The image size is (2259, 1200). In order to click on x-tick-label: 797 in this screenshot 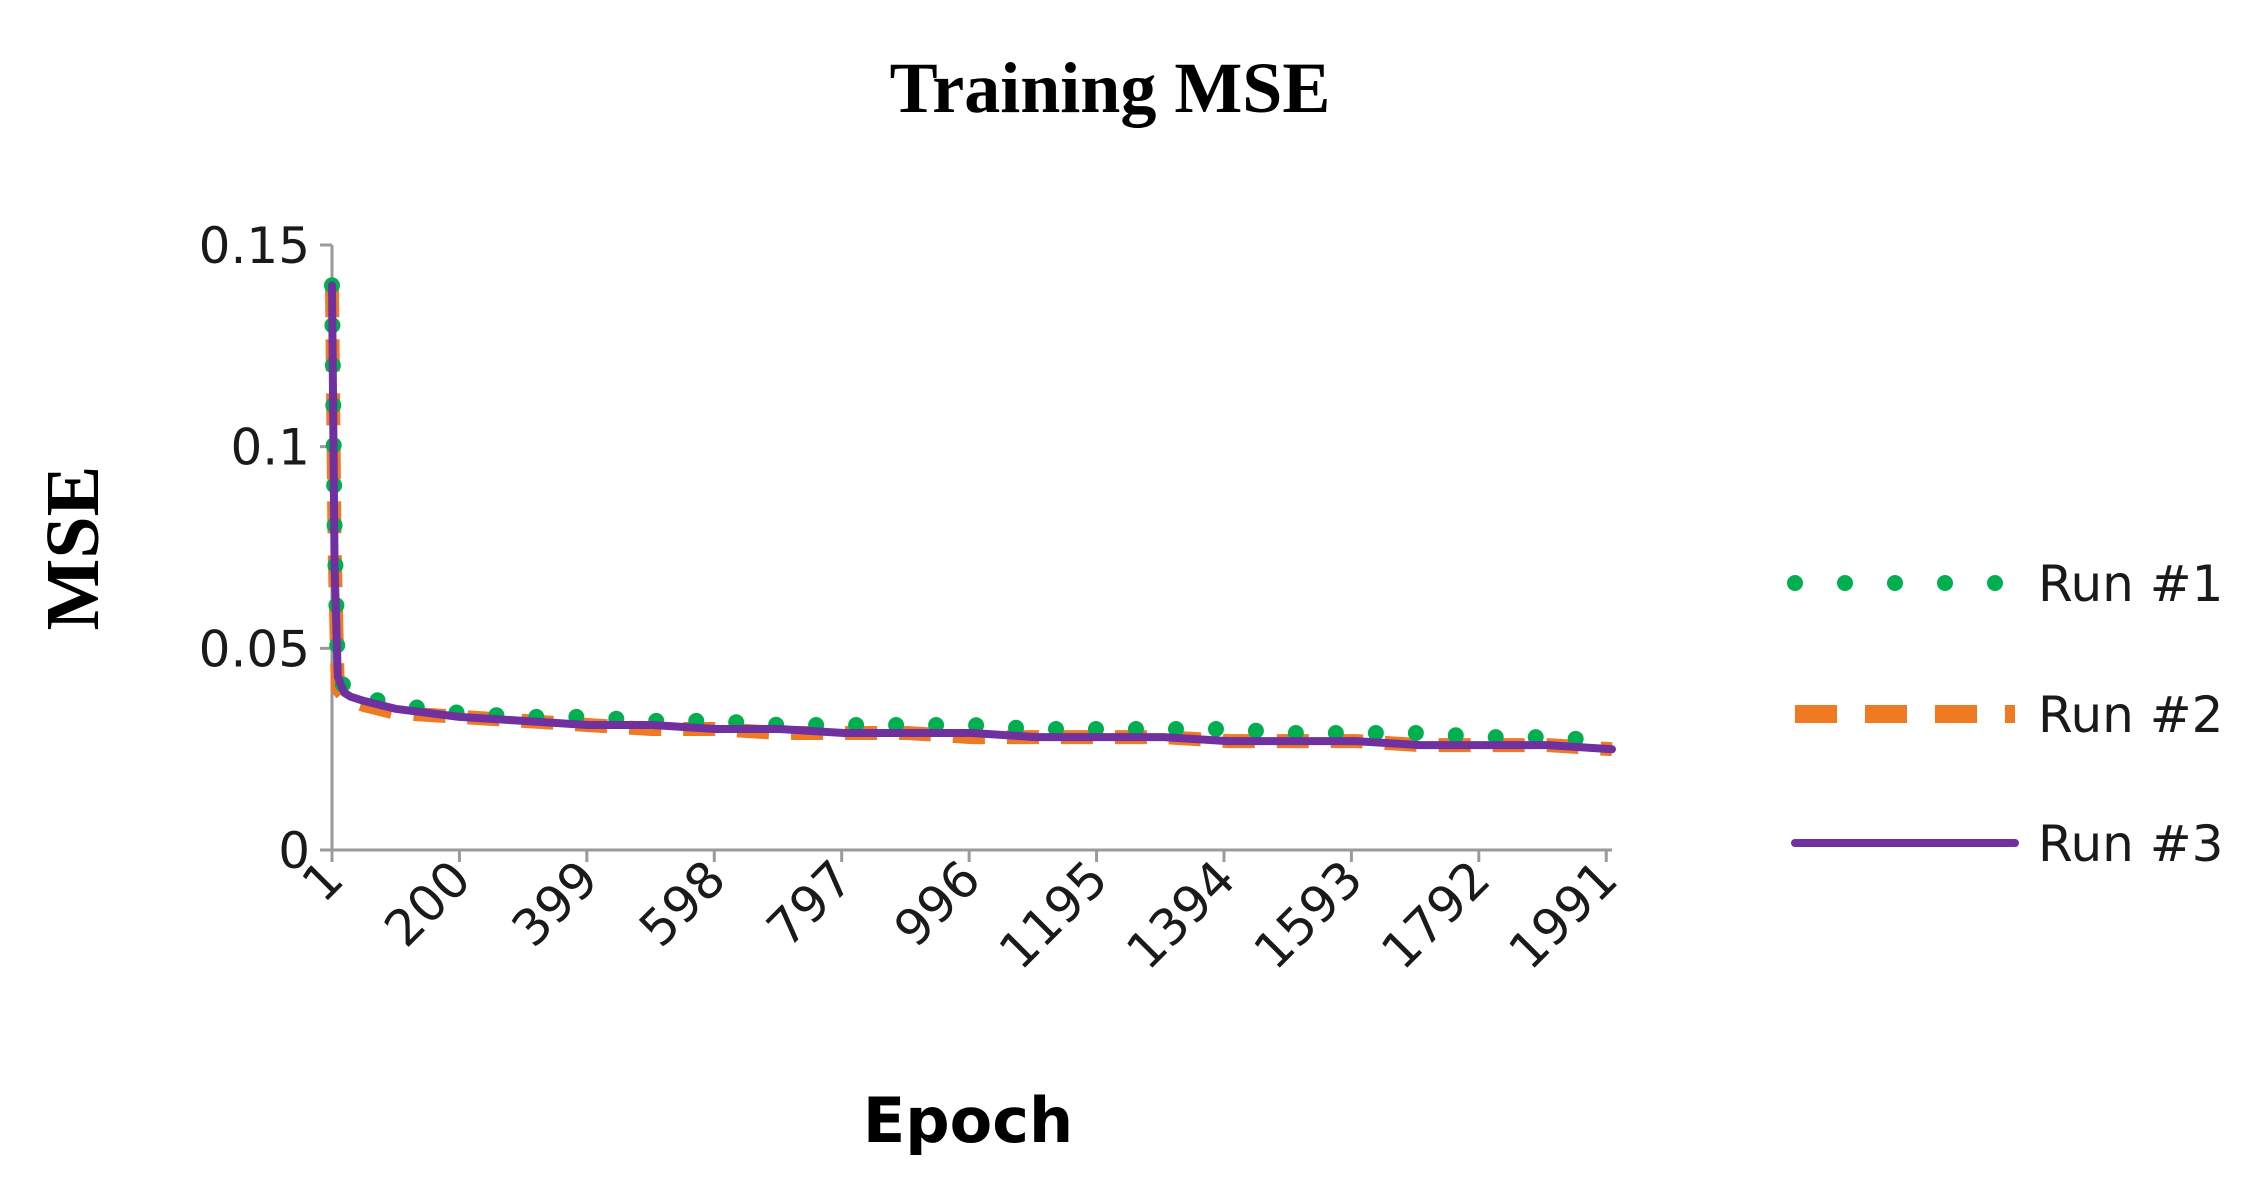, I will do `click(810, 903)`.